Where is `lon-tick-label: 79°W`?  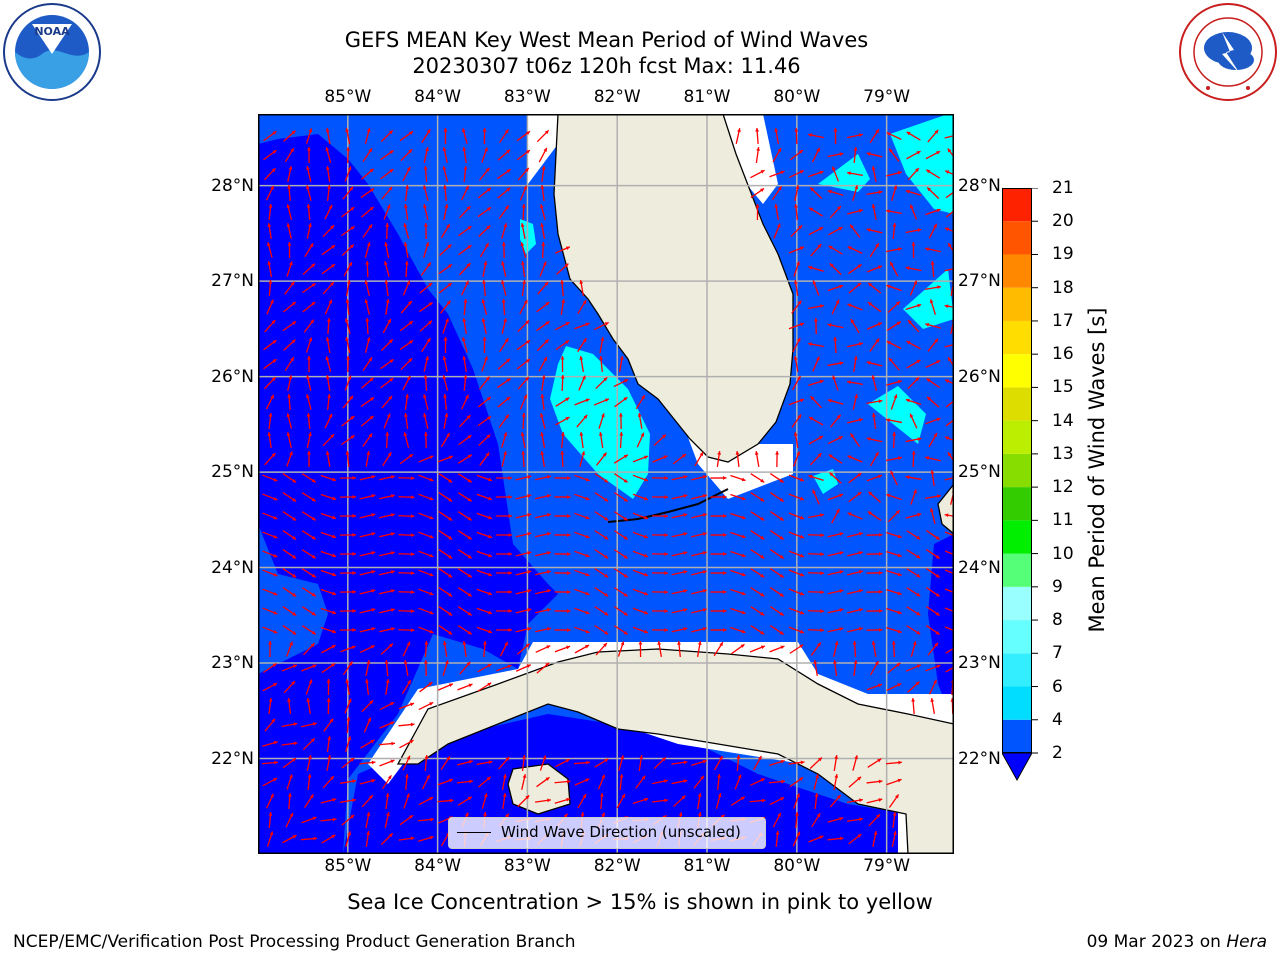 lon-tick-label: 79°W is located at coordinates (887, 97).